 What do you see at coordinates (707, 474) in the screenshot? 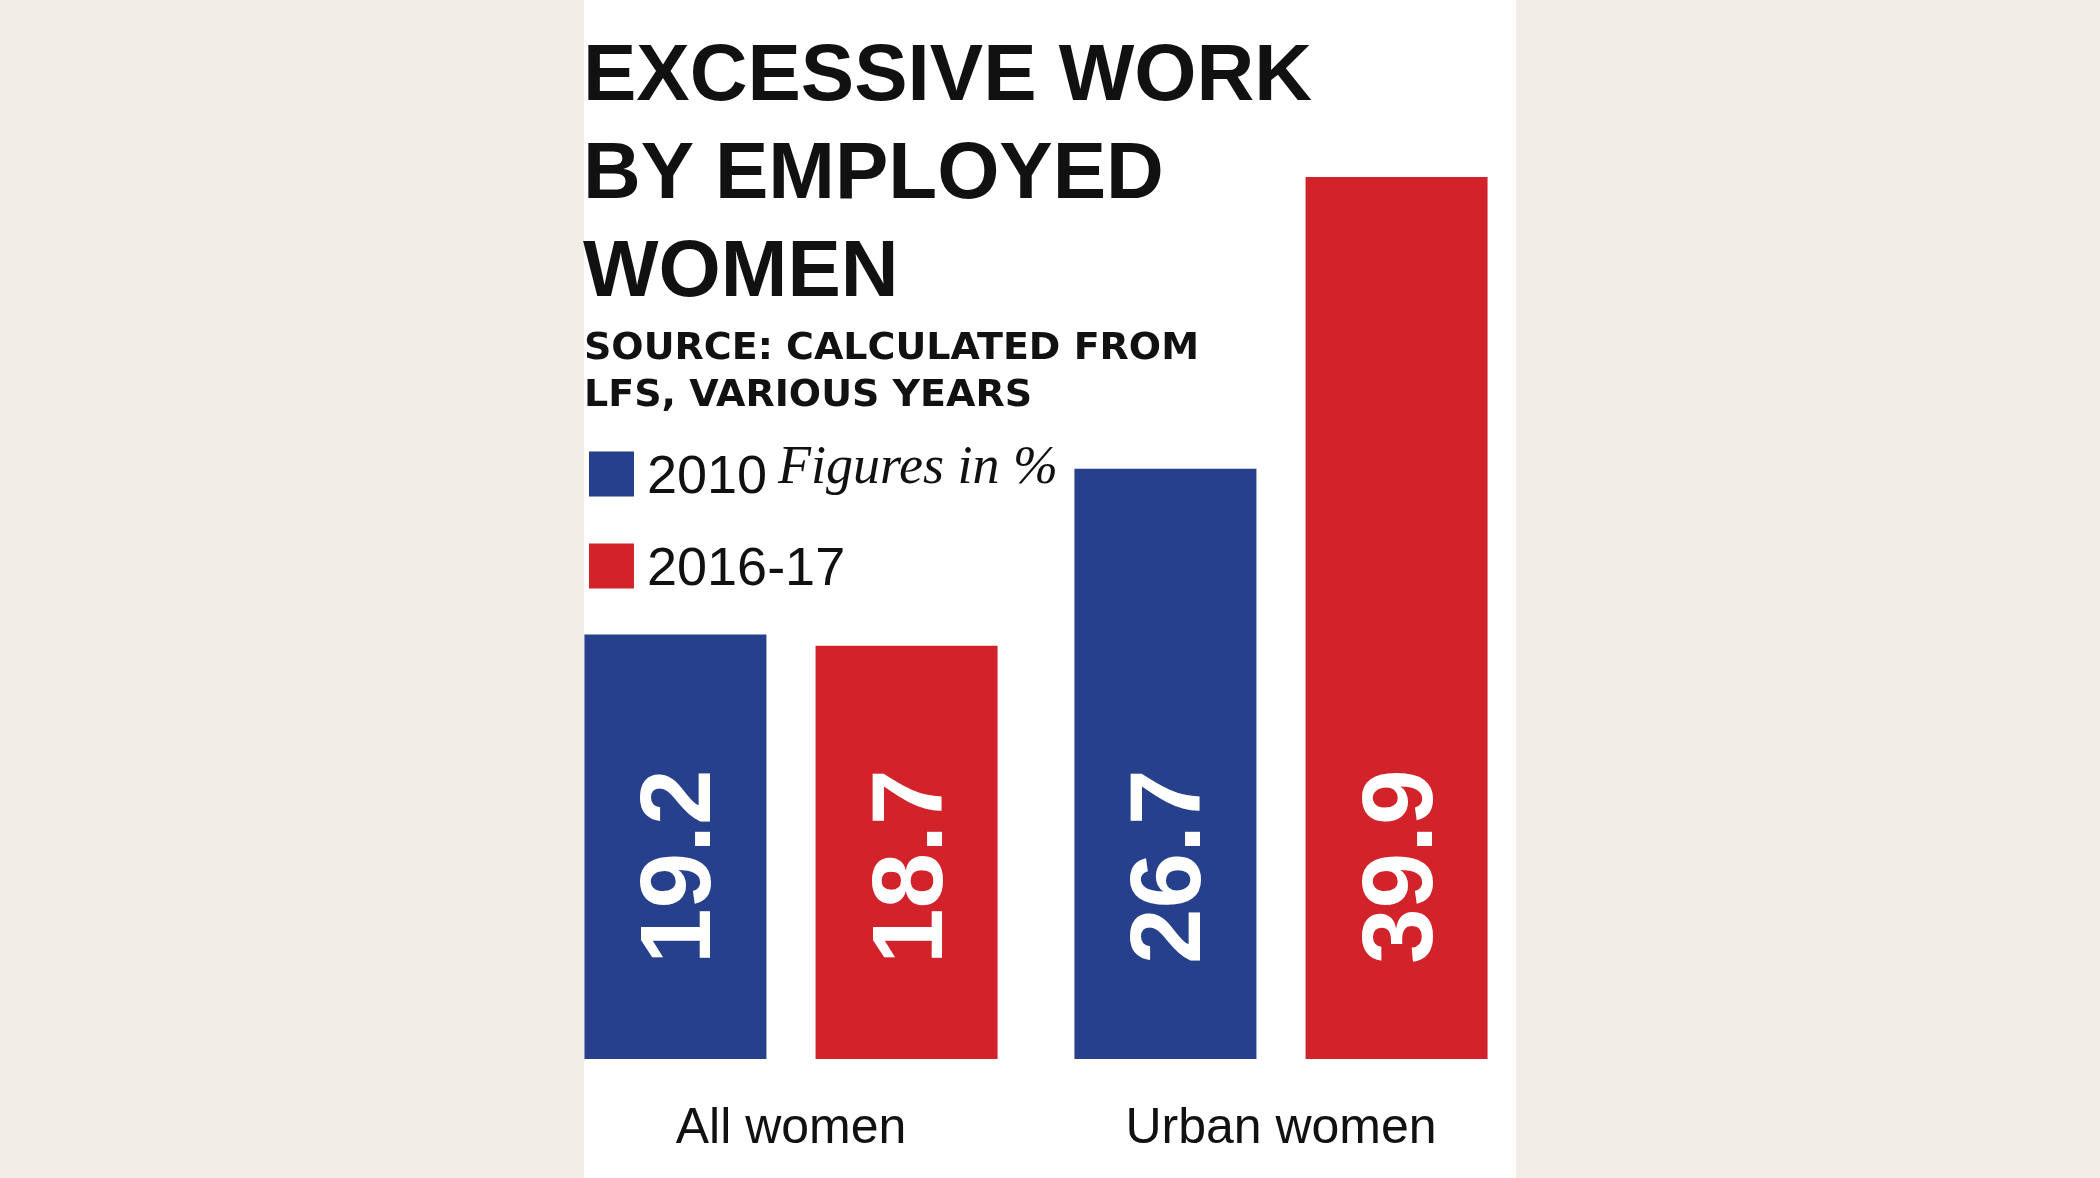
I see `legend-label: 2010` at bounding box center [707, 474].